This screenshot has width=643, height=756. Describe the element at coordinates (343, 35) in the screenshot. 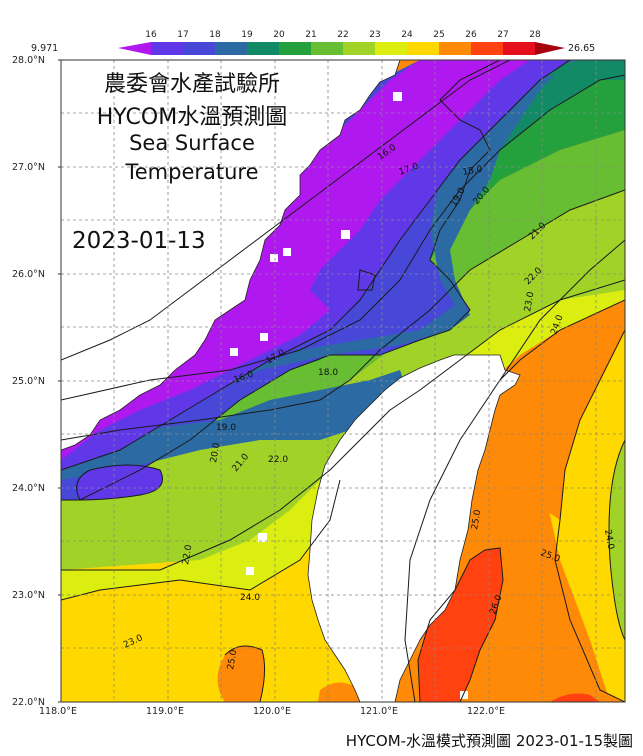

I see `colorbar-tick: 22` at that location.